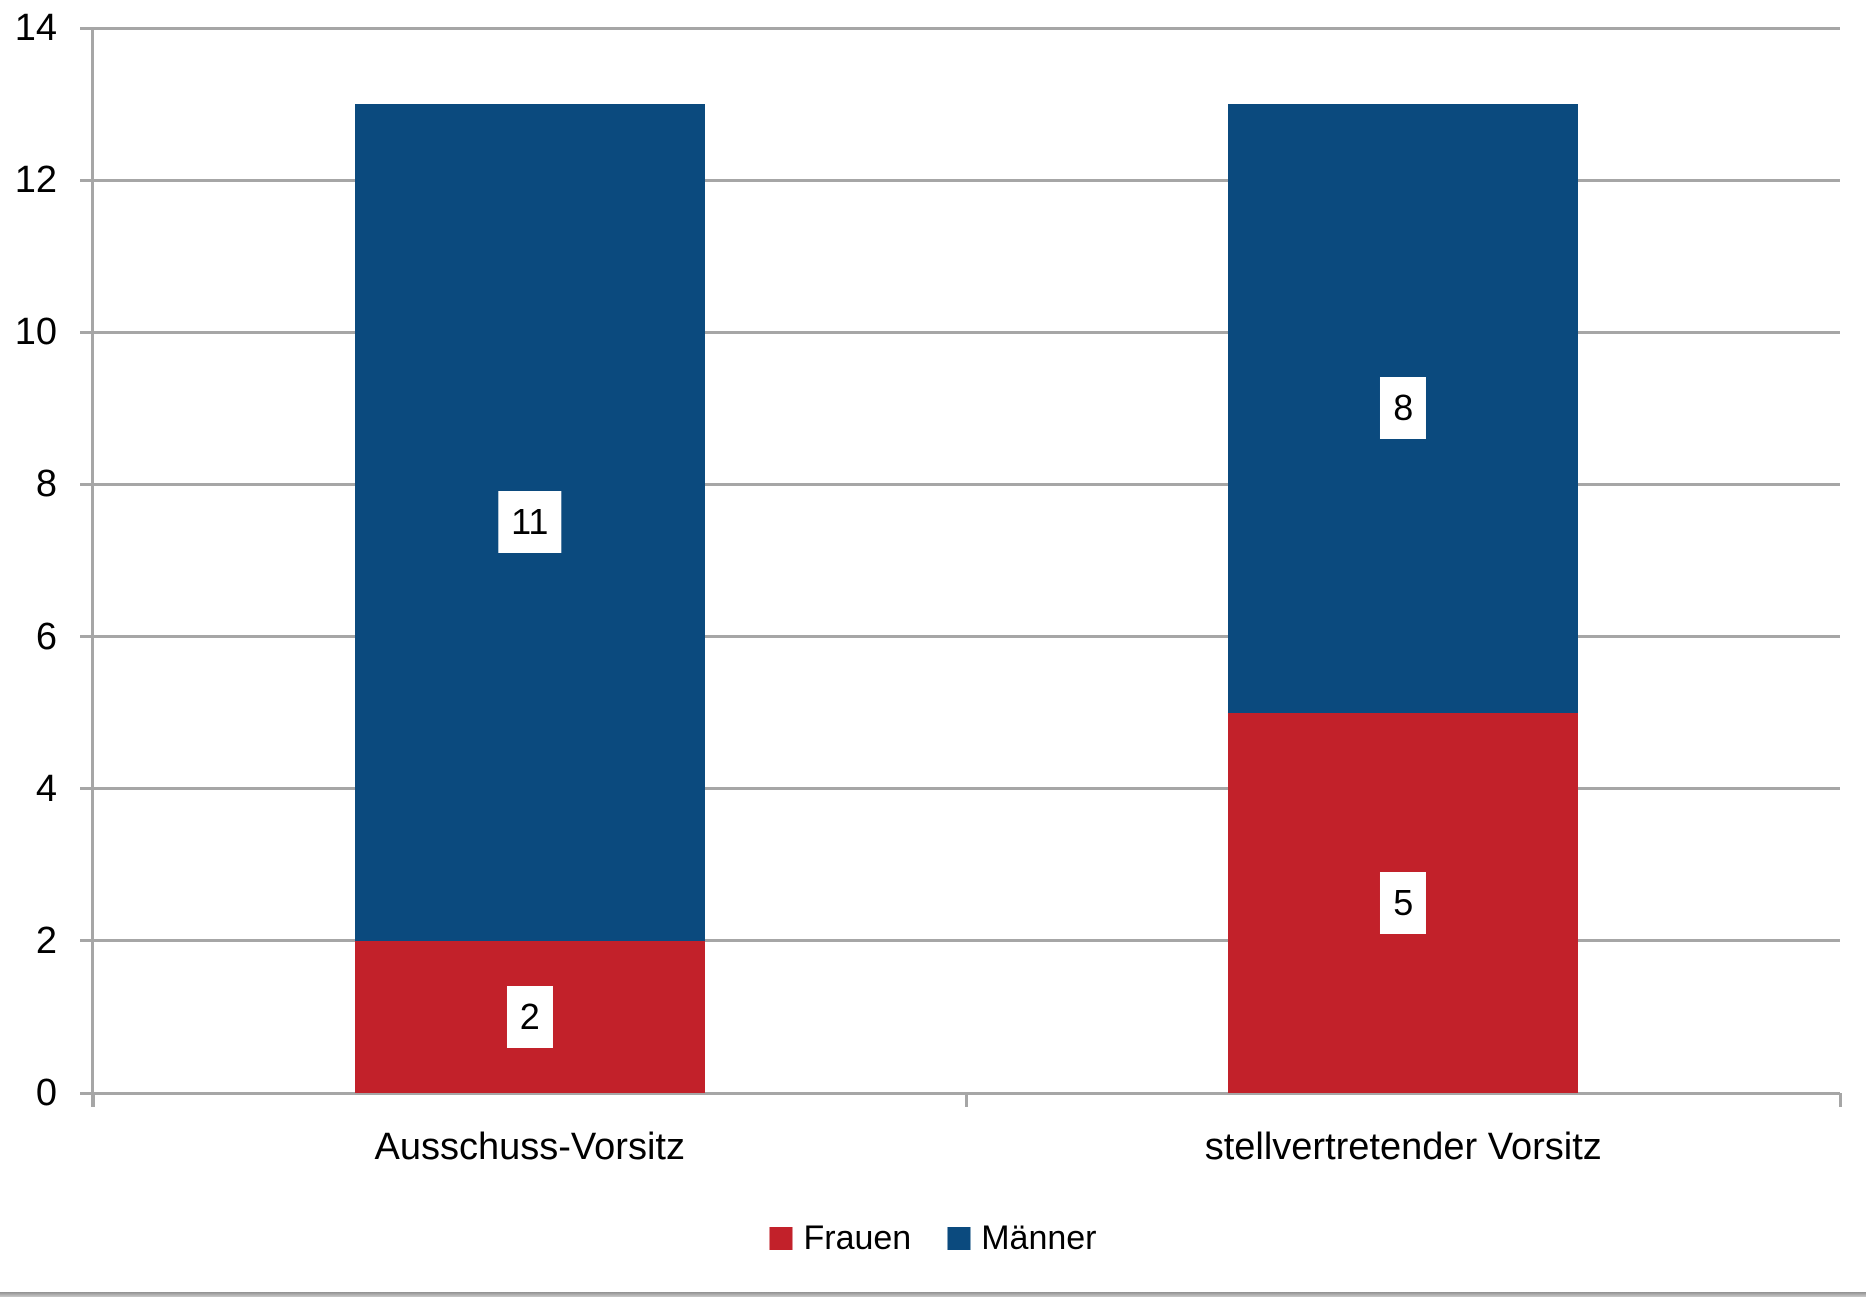  What do you see at coordinates (933, 1238) in the screenshot?
I see `legend: Frauen Männer` at bounding box center [933, 1238].